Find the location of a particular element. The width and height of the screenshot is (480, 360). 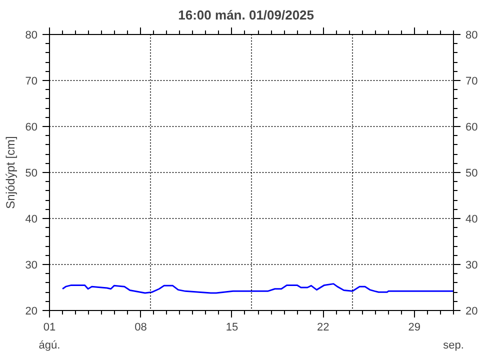

y-tick-label: 40 is located at coordinates (31, 220).